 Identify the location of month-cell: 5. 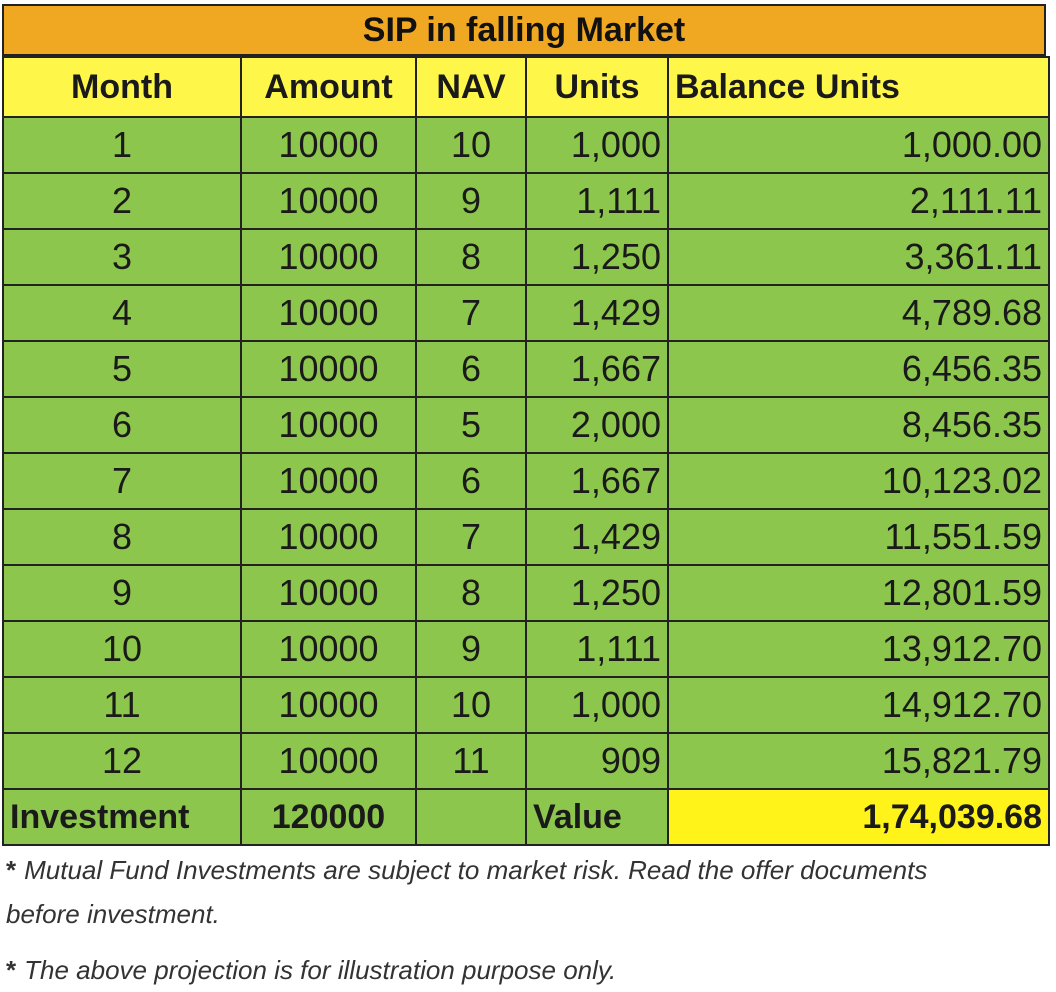
(122, 369).